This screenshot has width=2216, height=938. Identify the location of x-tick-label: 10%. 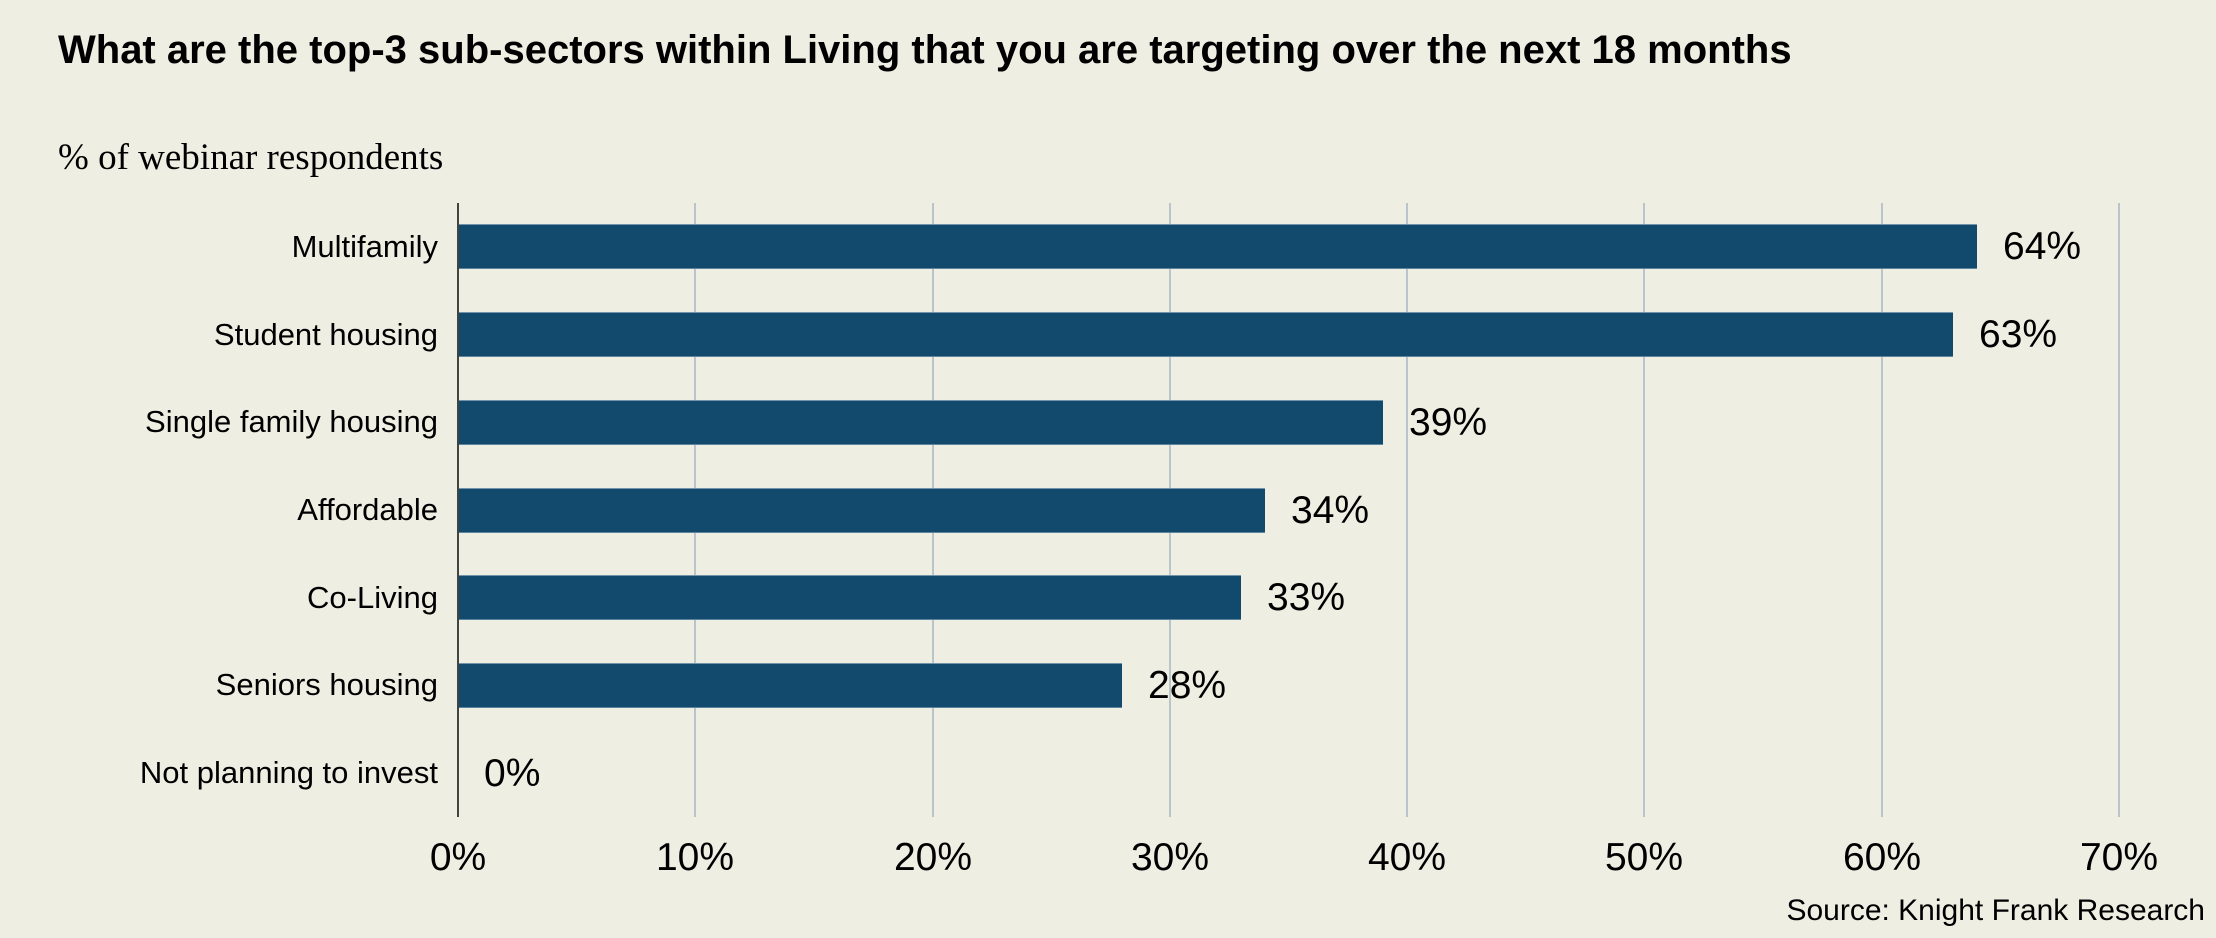
(695, 857).